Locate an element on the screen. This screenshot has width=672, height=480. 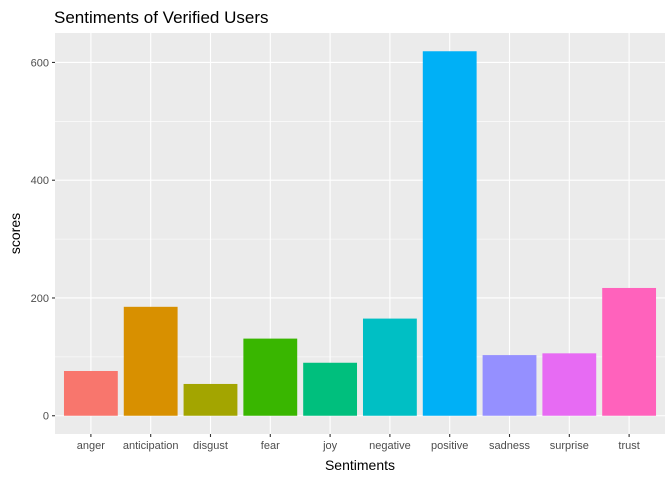
chart-title: Sentiments of Verified Users is located at coordinates (161, 17).